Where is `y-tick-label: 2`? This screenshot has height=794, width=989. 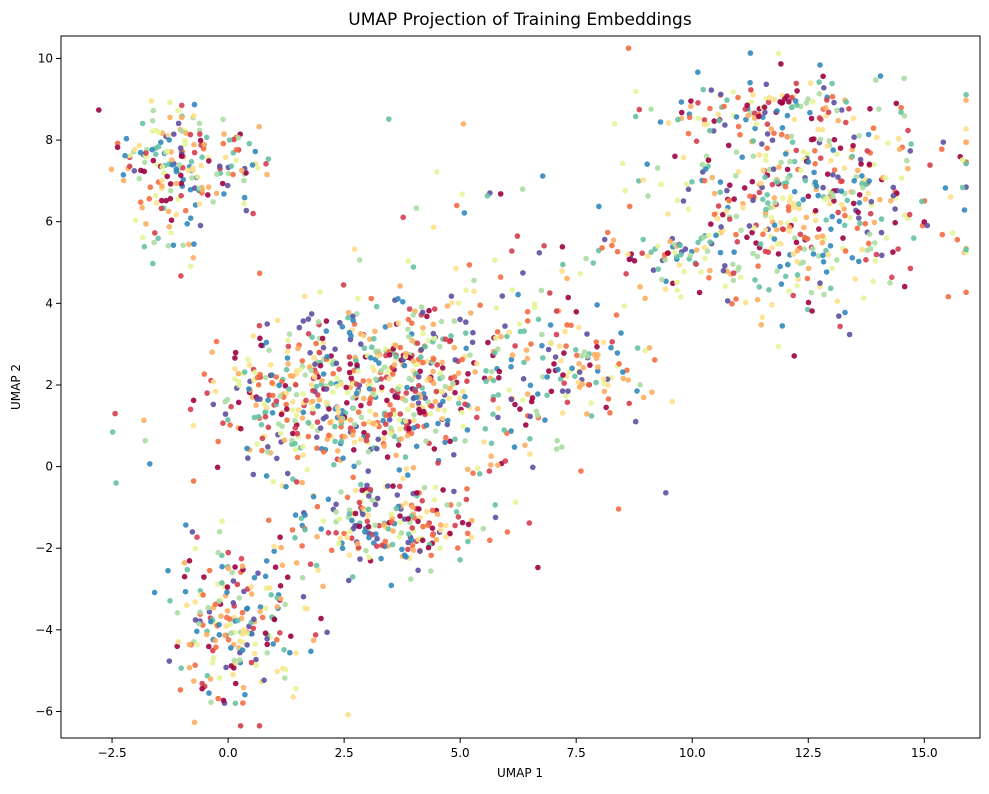 y-tick-label: 2 is located at coordinates (49, 385).